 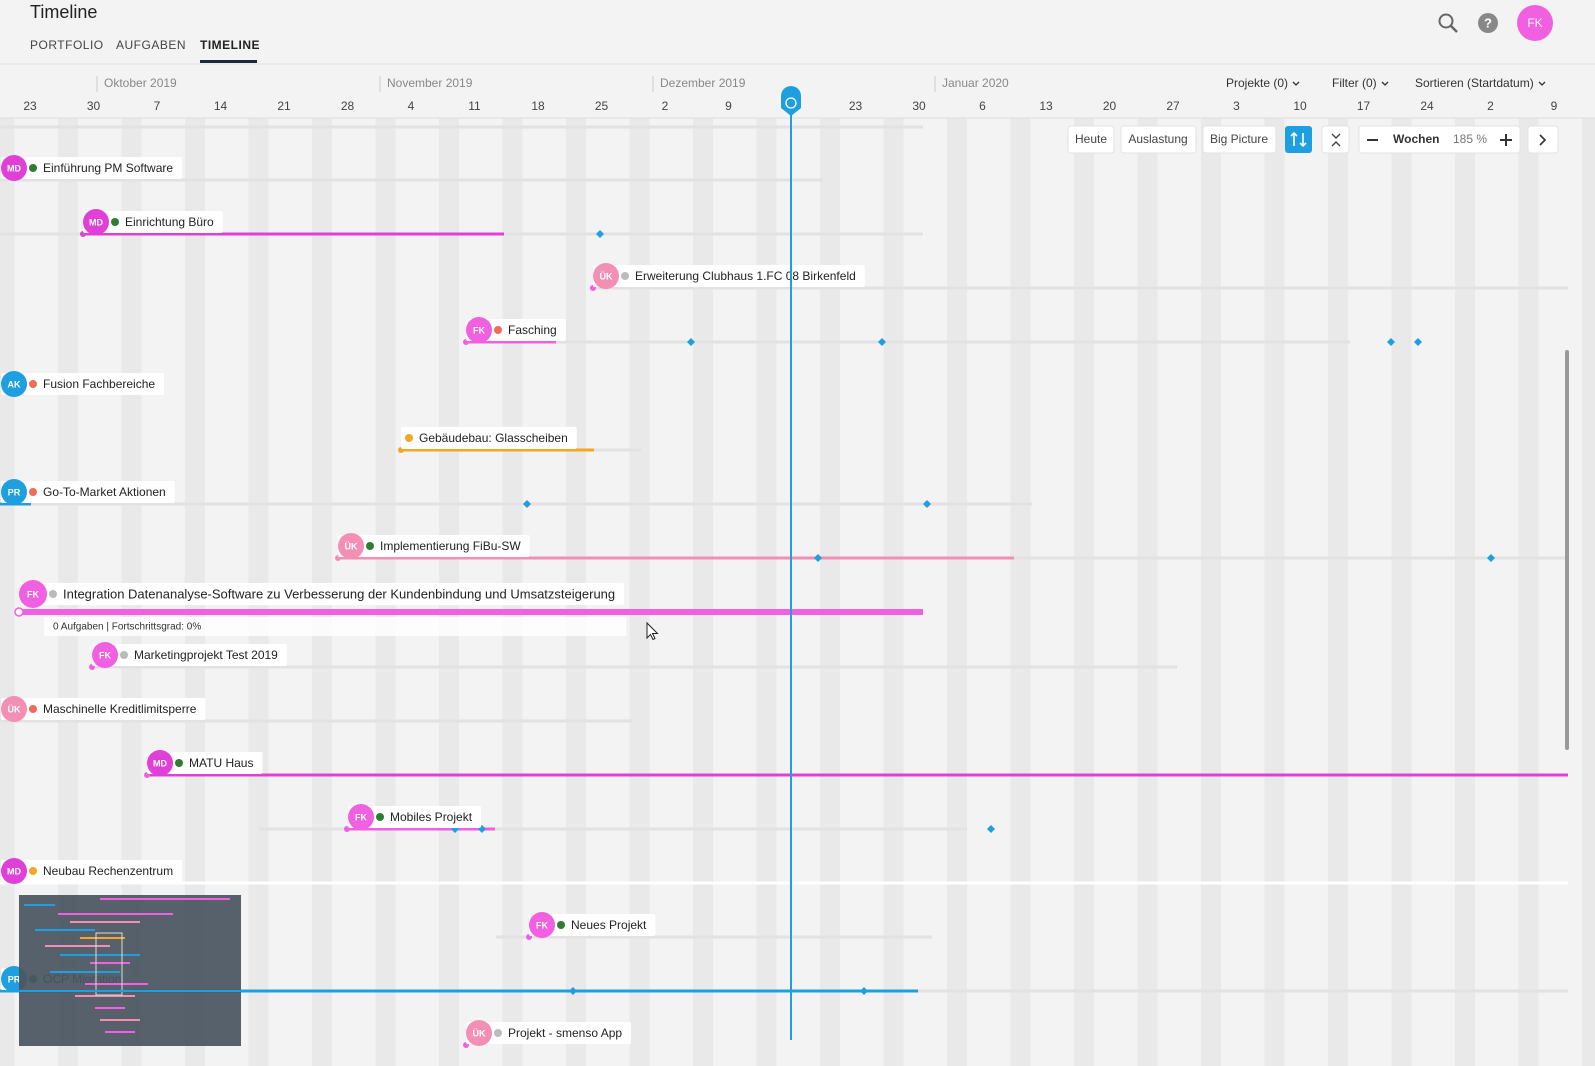 I want to click on collapse-button, so click(x=1335, y=139).